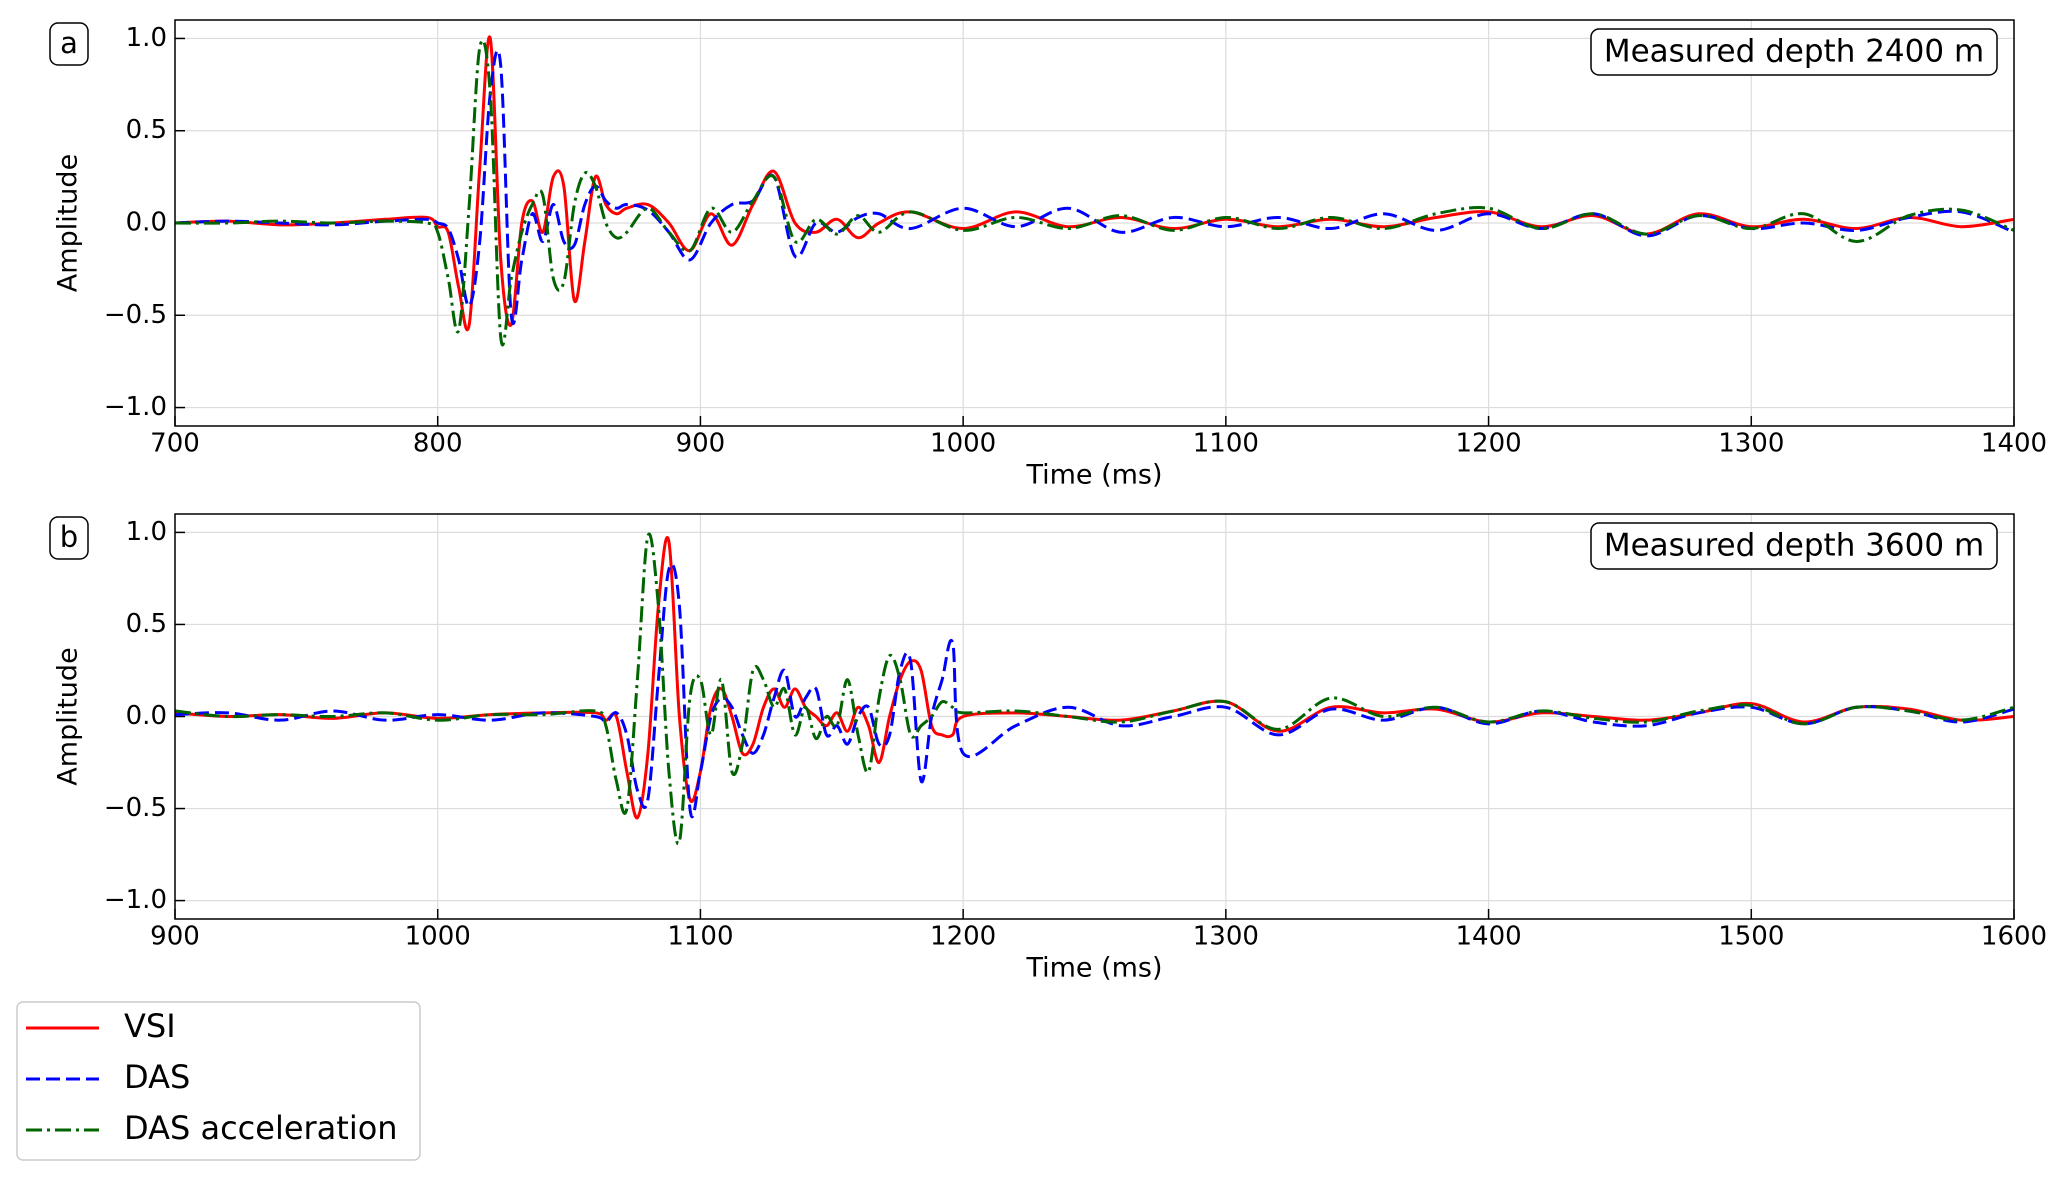 The height and width of the screenshot is (1180, 2067). Describe the element at coordinates (1751, 937) in the screenshot. I see `x-tick-label: 1500` at that location.